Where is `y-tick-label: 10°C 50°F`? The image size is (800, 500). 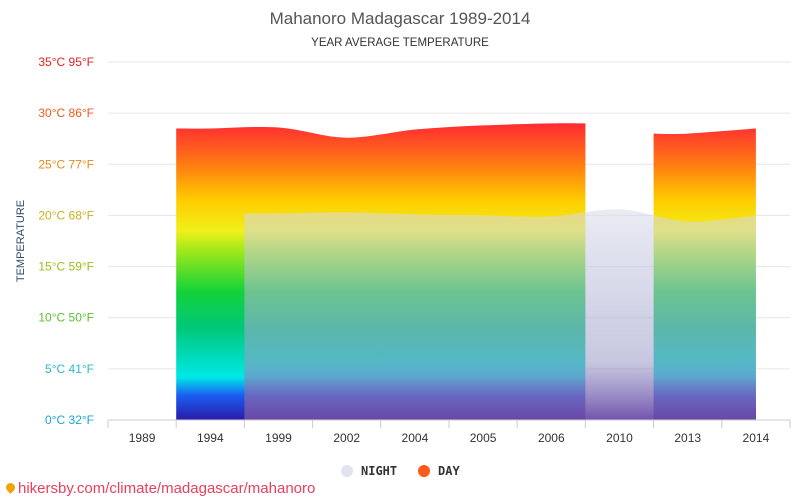
y-tick-label: 10°C 50°F is located at coordinates (66, 318).